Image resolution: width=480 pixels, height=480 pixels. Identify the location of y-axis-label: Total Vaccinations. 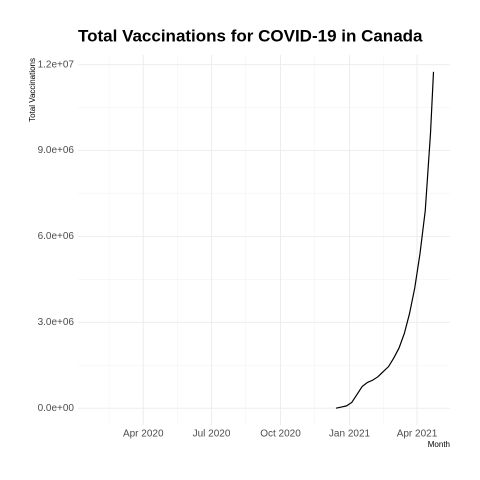
(32, 90).